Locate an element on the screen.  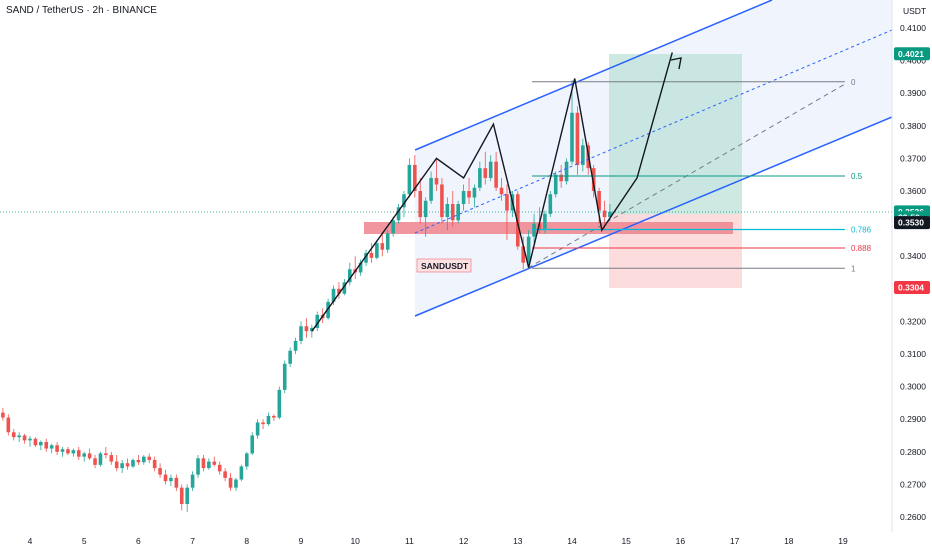
y-tick-label: 0.4000 is located at coordinates (913, 61).